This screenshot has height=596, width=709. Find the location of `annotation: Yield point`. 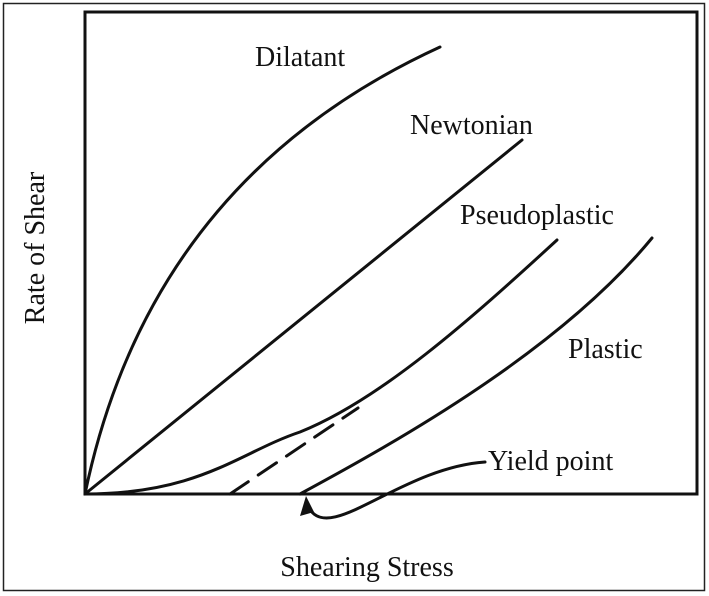

annotation: Yield point is located at coordinates (550, 461).